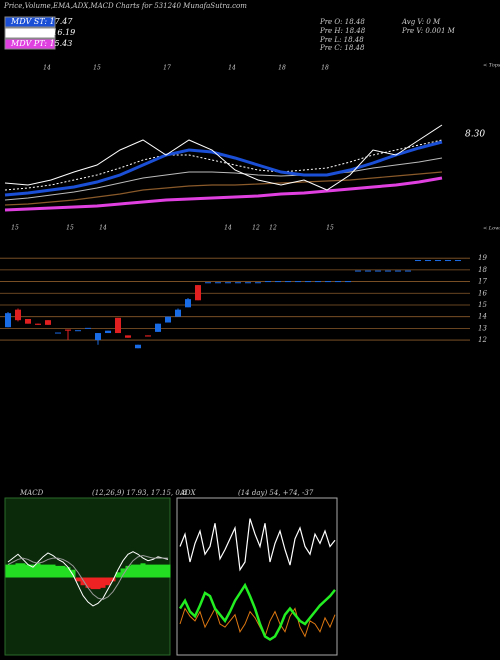  Describe the element at coordinates (482, 270) in the screenshot. I see `y-tick-label: 18` at that location.